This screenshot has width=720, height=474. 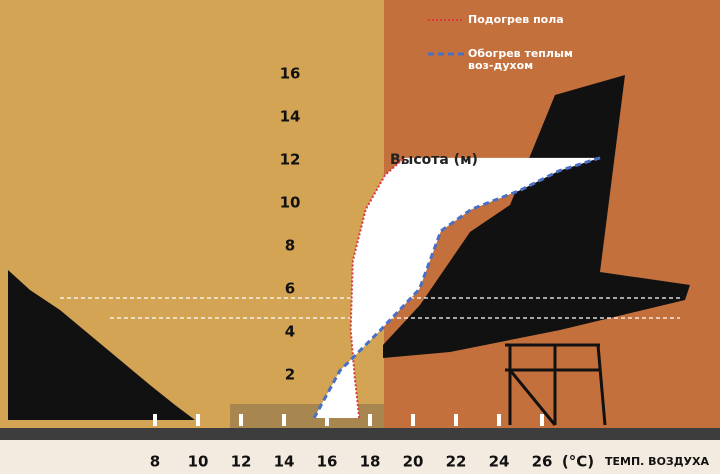 I want to click on y-tick-label: 6, so click(x=290, y=289).